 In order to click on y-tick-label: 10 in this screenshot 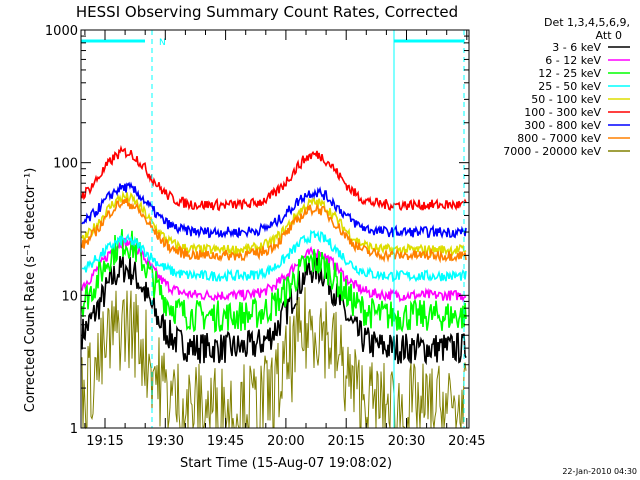, I will do `click(69, 296)`.